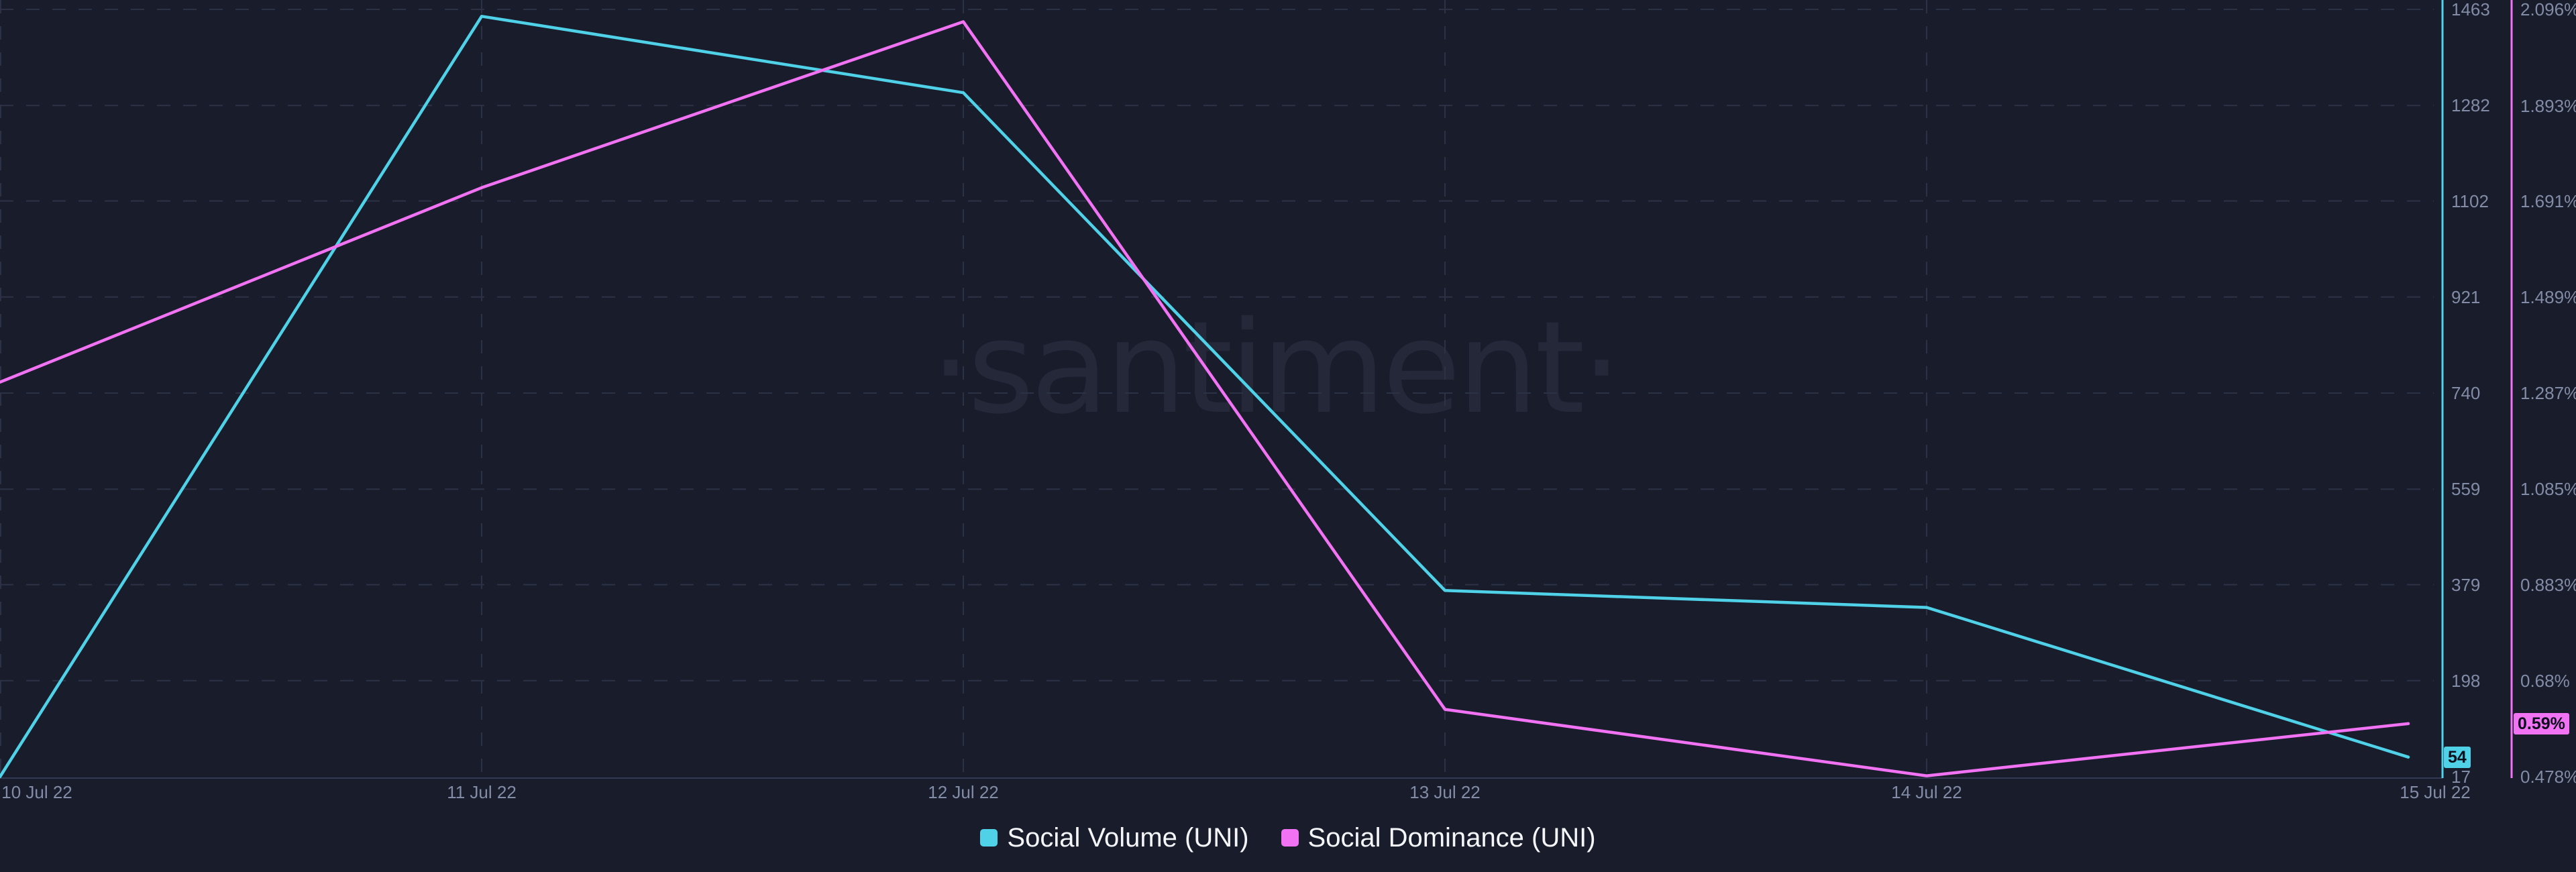 This screenshot has width=2576, height=872. Describe the element at coordinates (1451, 838) in the screenshot. I see `legend-label-social-dominance: Social Dominance (UNI)` at that location.